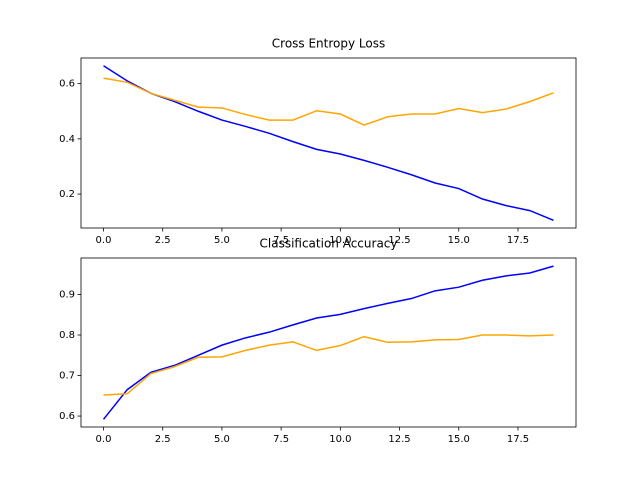 This screenshot has height=480, width=640. I want to click on chart-title: Cross Entropy Loss, so click(328, 44).